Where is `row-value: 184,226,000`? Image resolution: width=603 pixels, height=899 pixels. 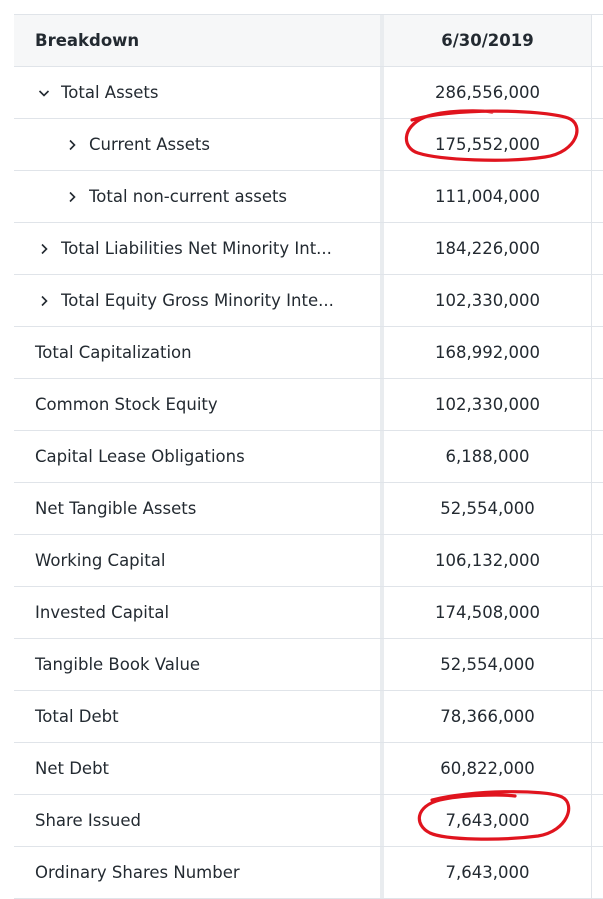
row-value: 184,226,000 is located at coordinates (485, 248).